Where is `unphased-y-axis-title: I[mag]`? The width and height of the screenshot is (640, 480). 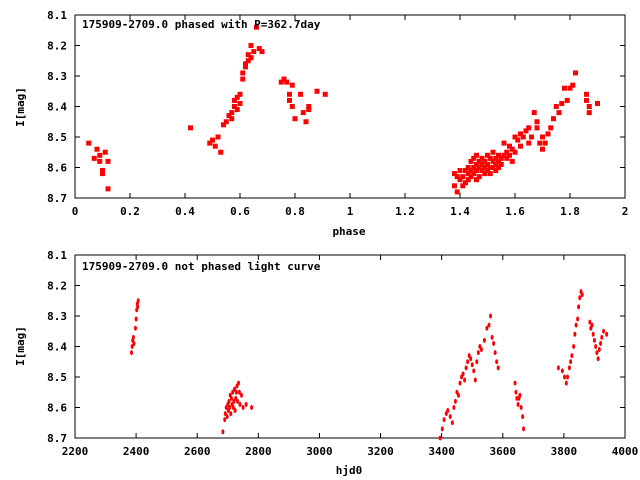 unphased-y-axis-title: I[mag] is located at coordinates (20, 346).